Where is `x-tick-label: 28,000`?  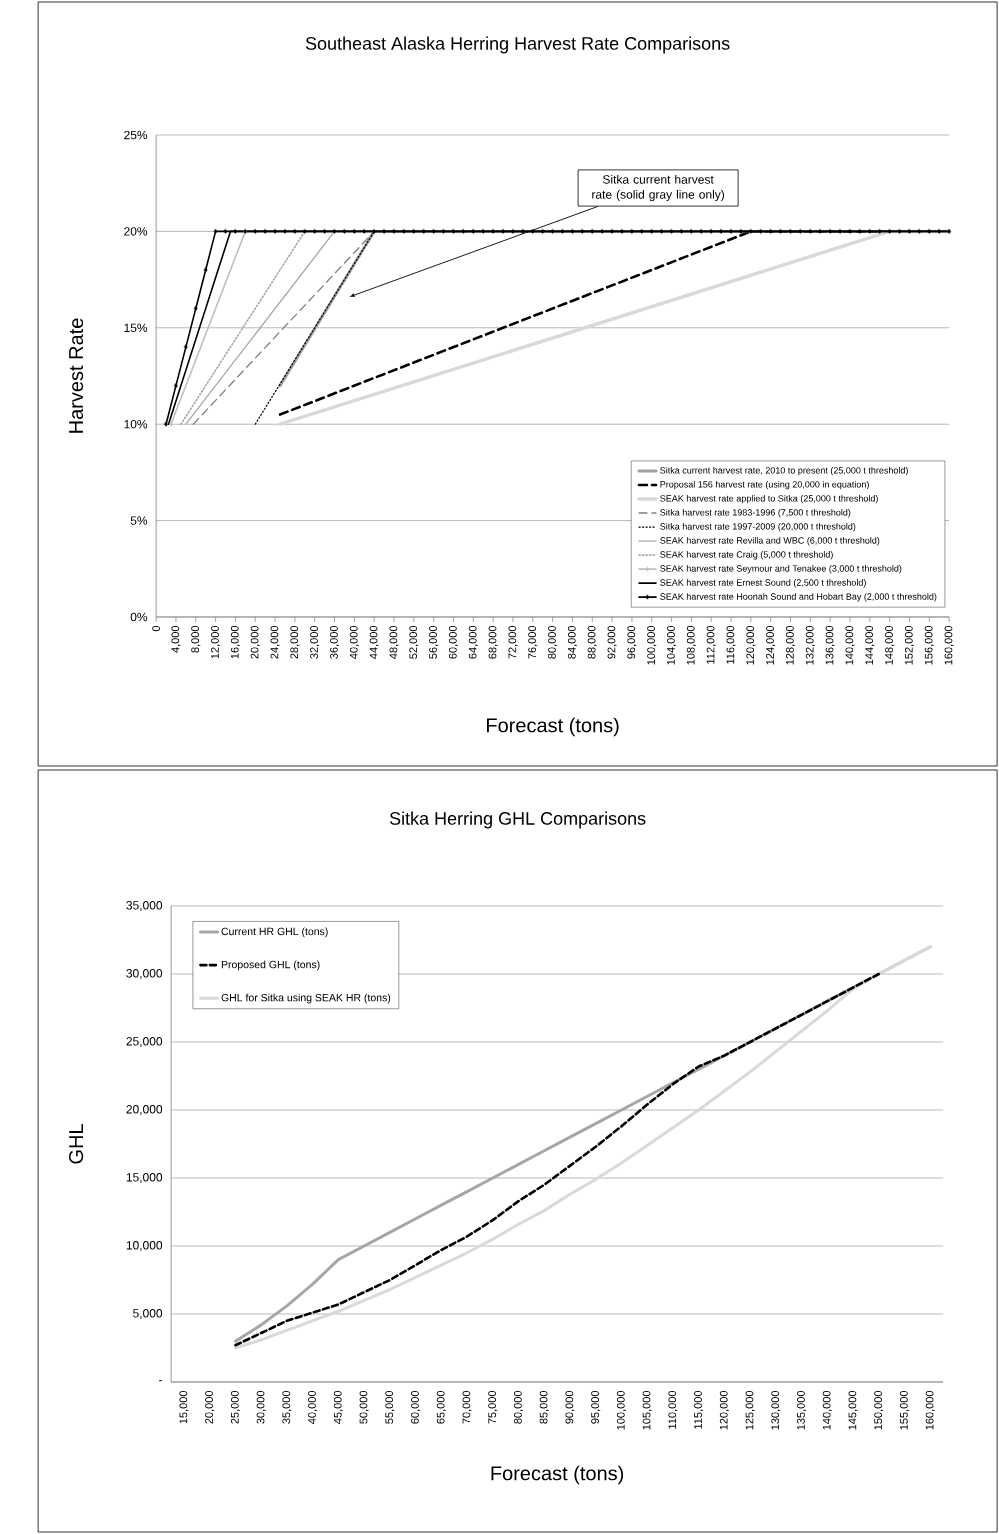
x-tick-label: 28,000 is located at coordinates (295, 642).